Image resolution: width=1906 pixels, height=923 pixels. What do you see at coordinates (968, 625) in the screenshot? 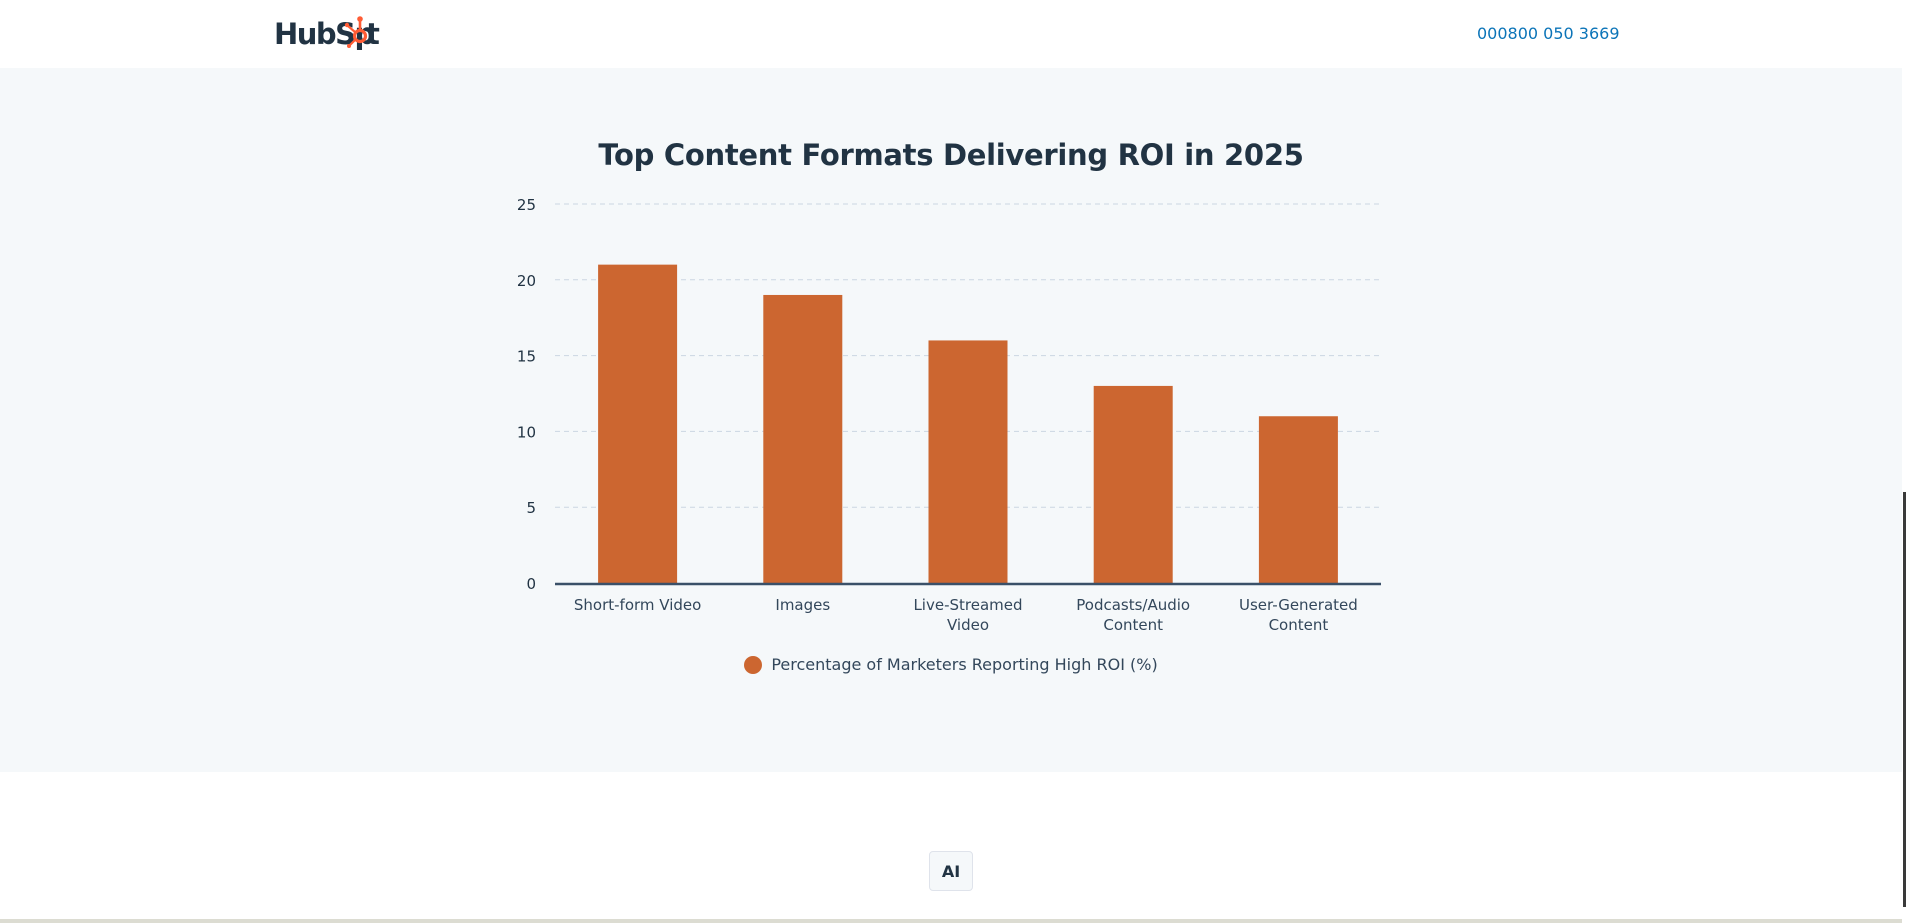
I see `x-tick-label: Video` at bounding box center [968, 625].